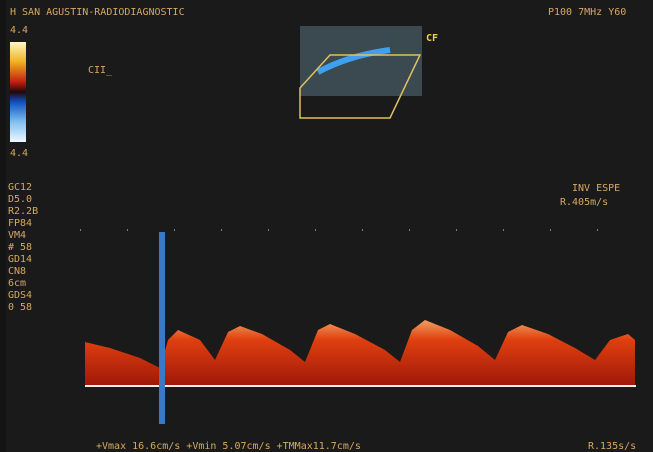 This screenshot has height=452, width=653. What do you see at coordinates (432, 38) in the screenshot?
I see `inset-label: CF` at bounding box center [432, 38].